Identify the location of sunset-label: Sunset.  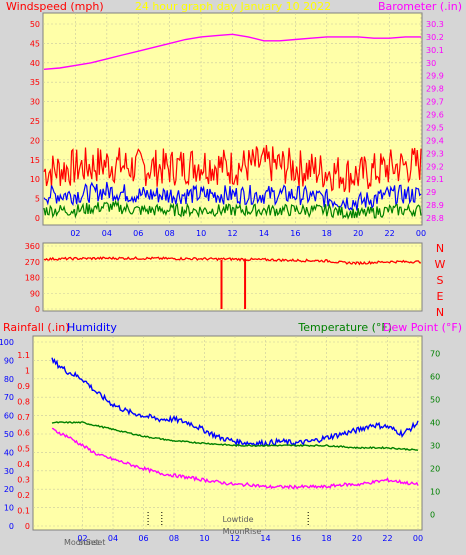
(91, 542).